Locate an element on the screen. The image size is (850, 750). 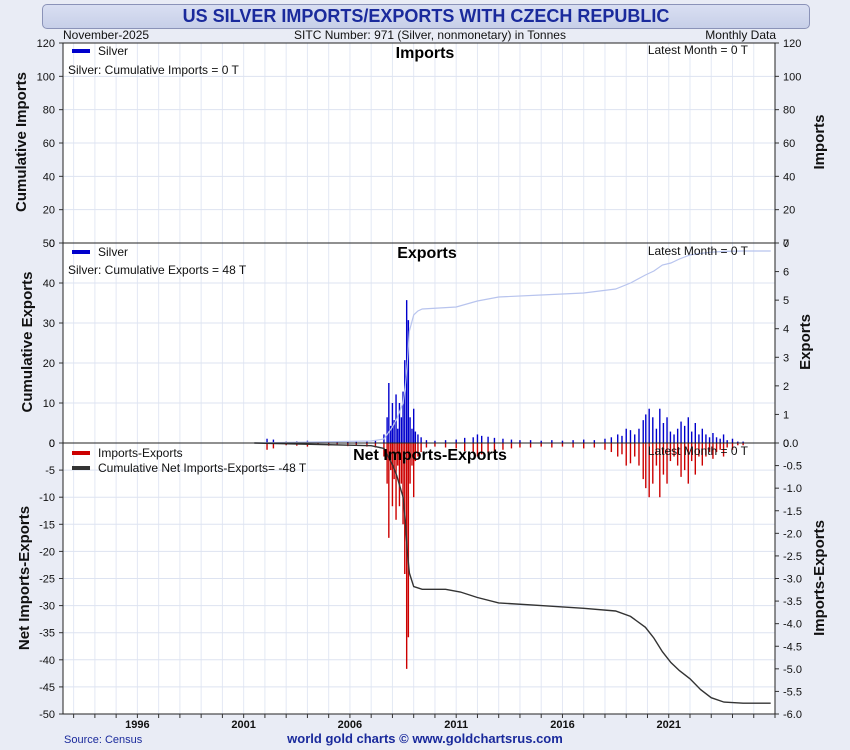
right-tick-label: -1.0 is located at coordinates (792, 489).